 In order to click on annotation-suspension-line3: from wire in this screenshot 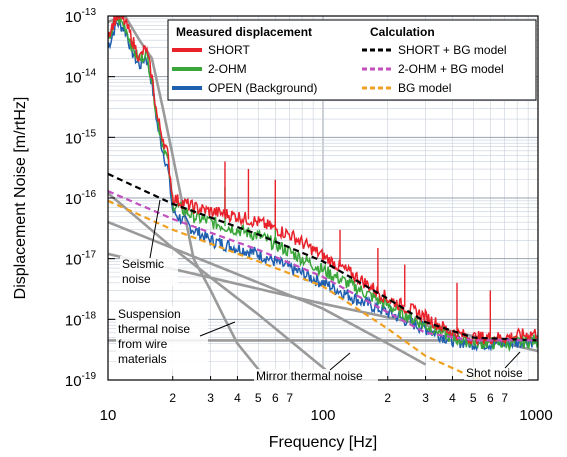, I will do `click(143, 344)`.